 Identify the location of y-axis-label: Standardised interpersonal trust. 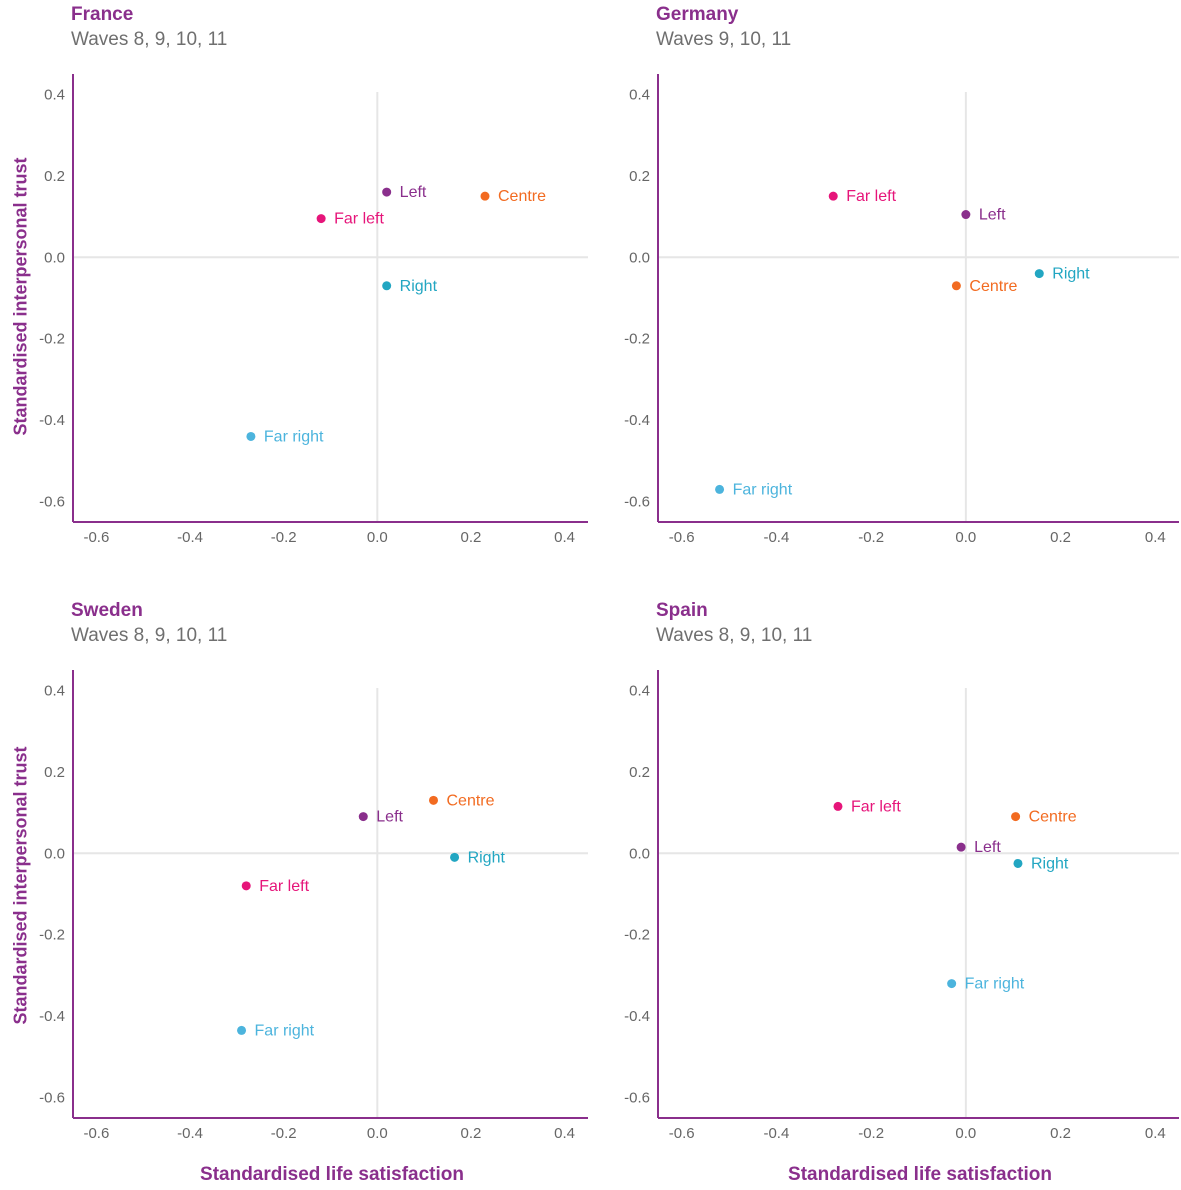
(20, 885).